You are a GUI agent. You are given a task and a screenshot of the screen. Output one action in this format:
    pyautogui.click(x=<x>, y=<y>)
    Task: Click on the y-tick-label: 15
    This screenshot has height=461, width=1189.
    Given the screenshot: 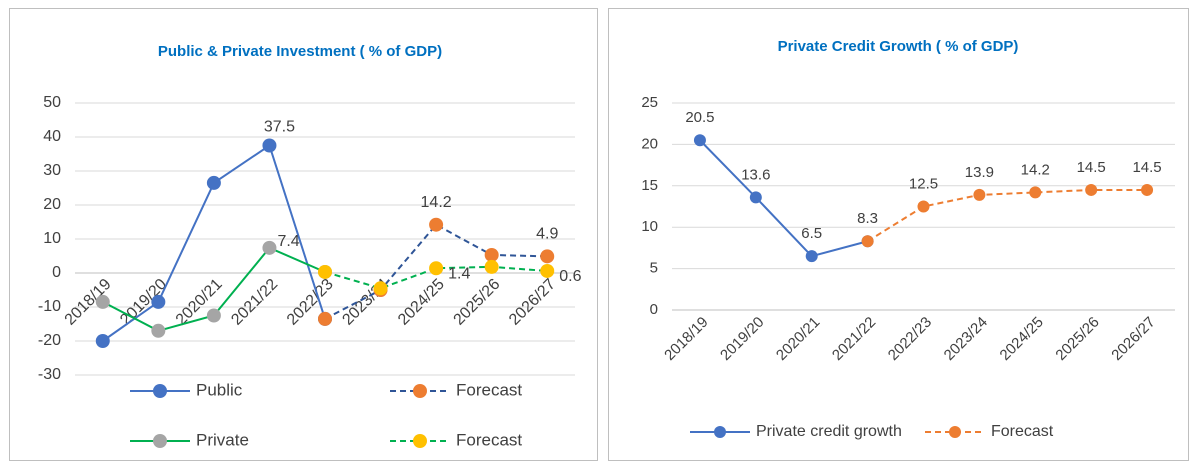 What is the action you would take?
    pyautogui.click(x=649, y=185)
    